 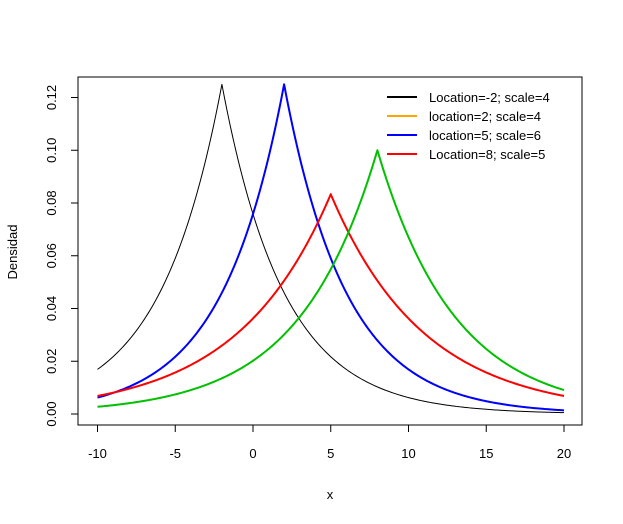 What do you see at coordinates (51, 202) in the screenshot?
I see `y-tick-label: 0.08` at bounding box center [51, 202].